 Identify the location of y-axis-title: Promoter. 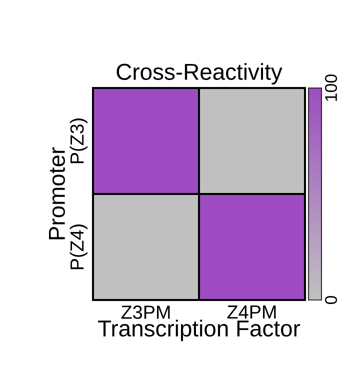
(57, 193).